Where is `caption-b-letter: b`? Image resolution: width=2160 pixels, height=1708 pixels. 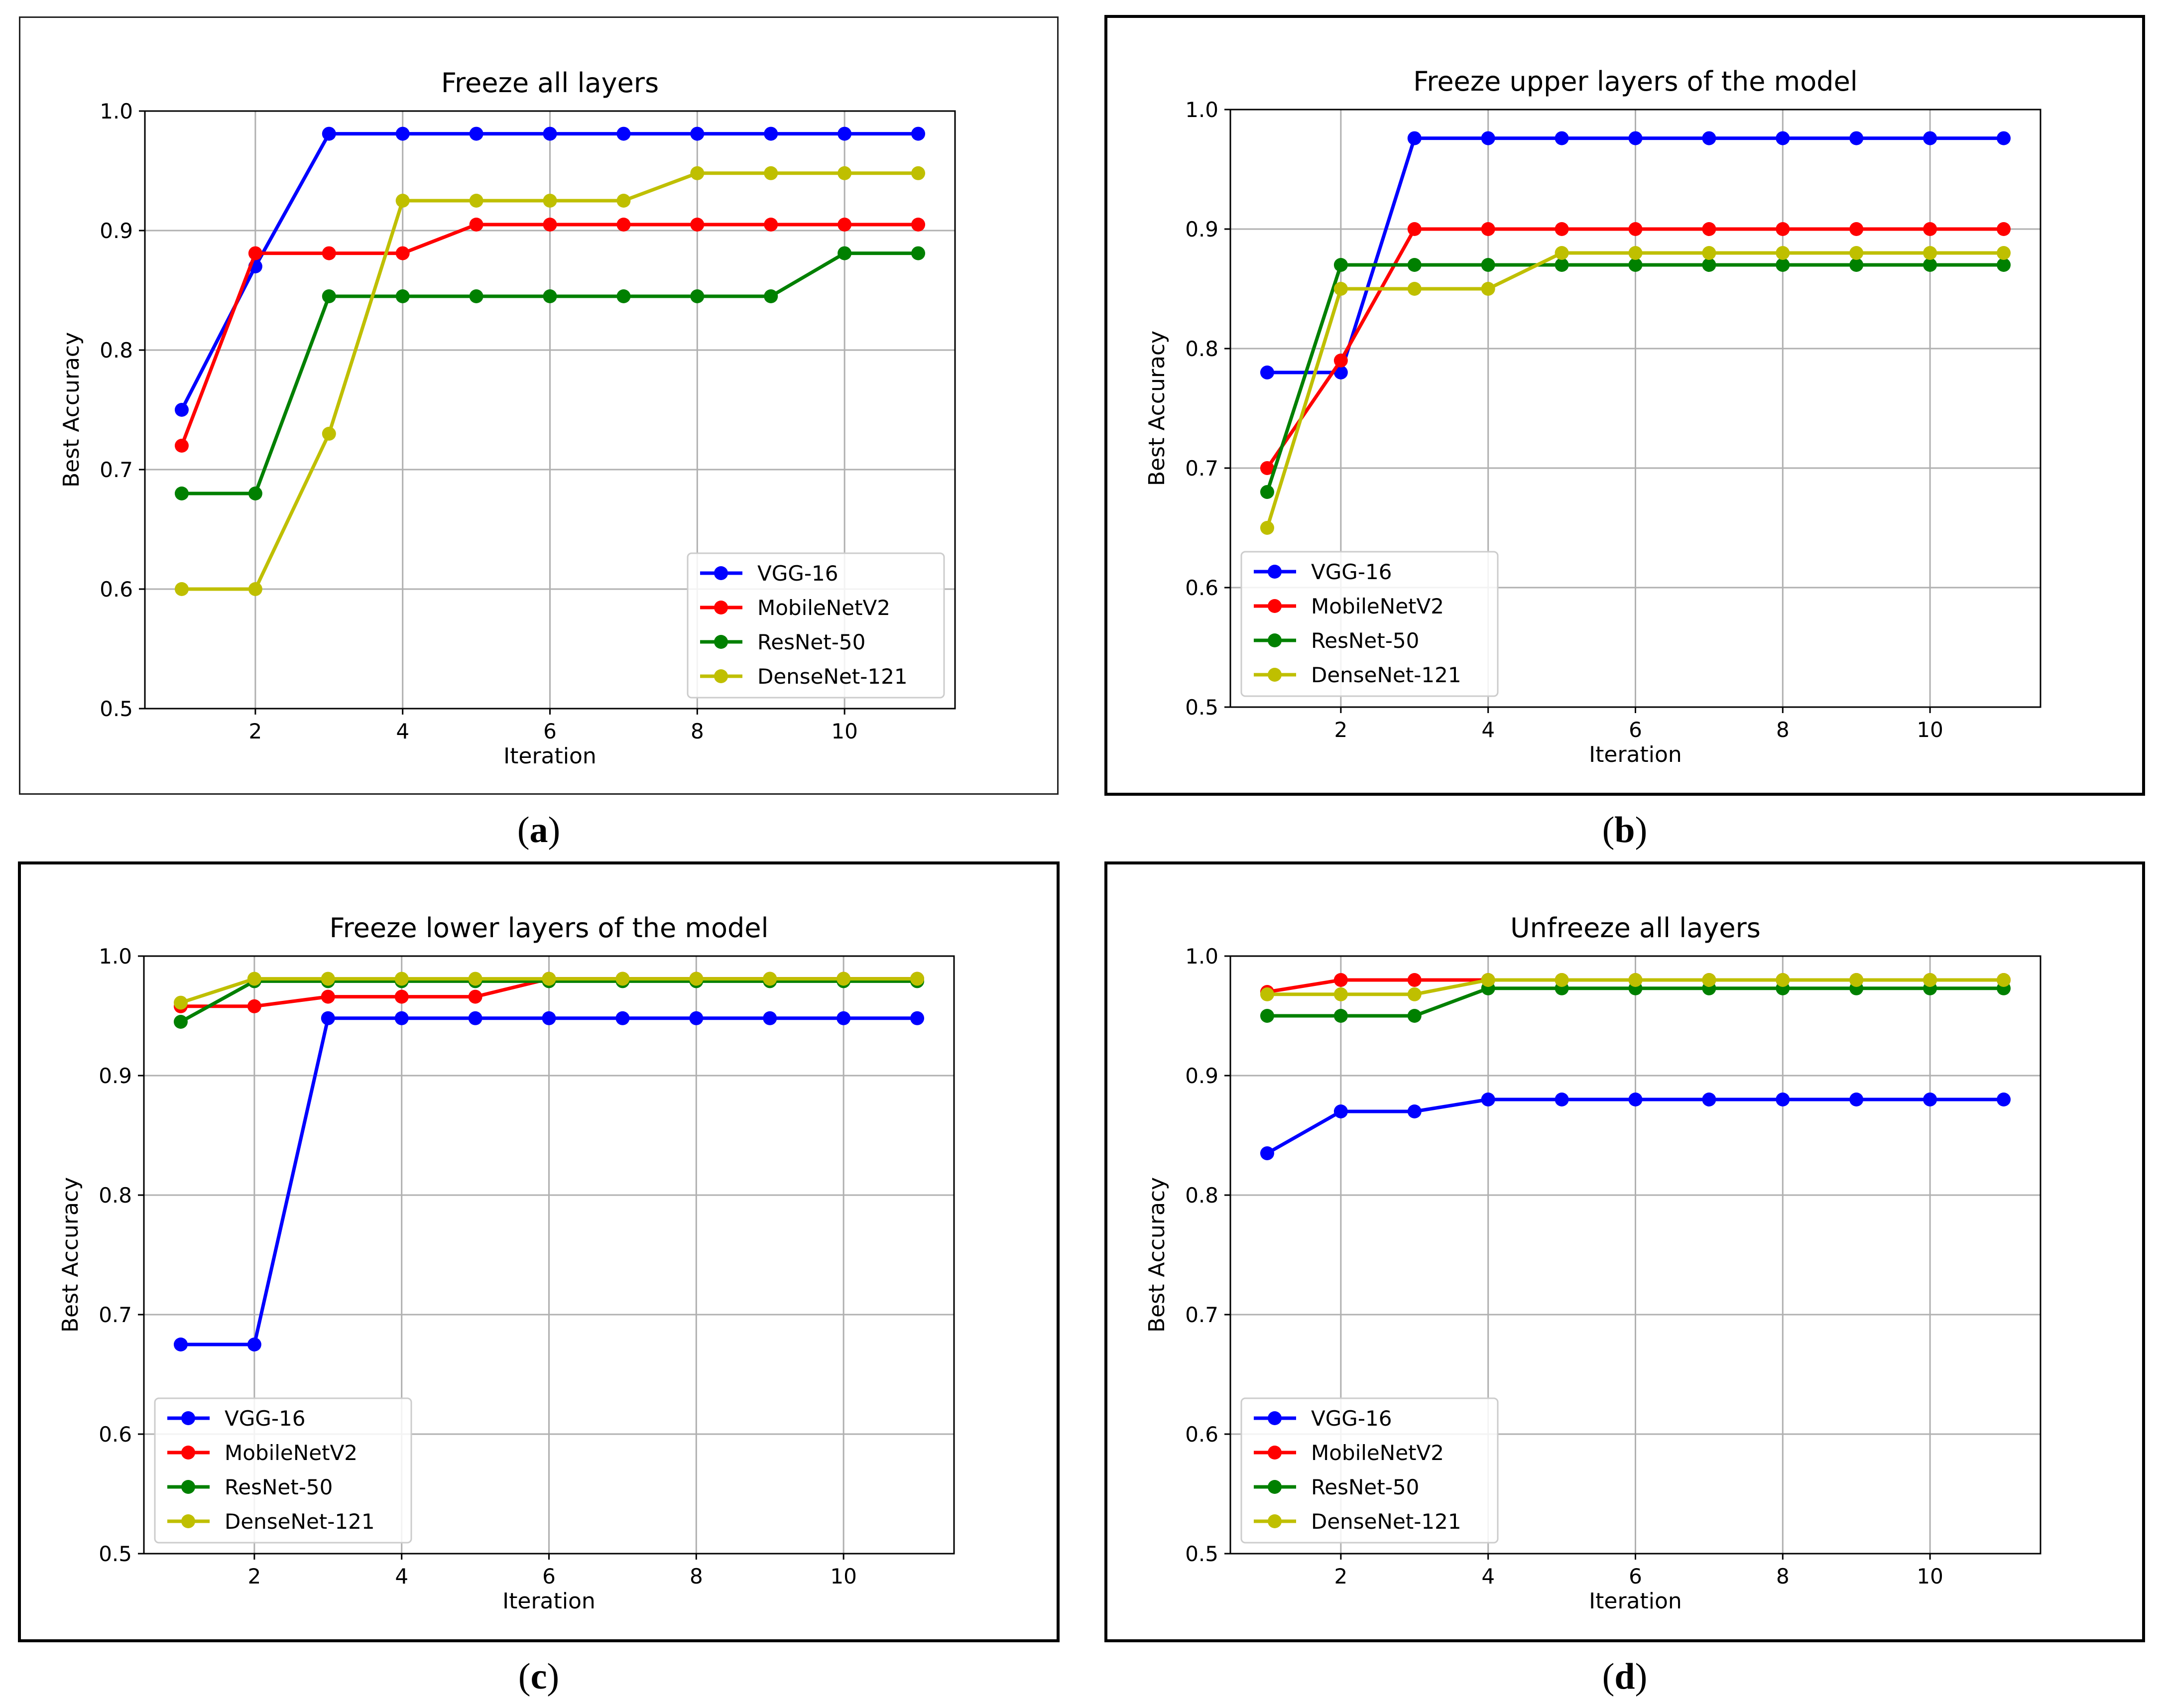
caption-b-letter: b is located at coordinates (1624, 830).